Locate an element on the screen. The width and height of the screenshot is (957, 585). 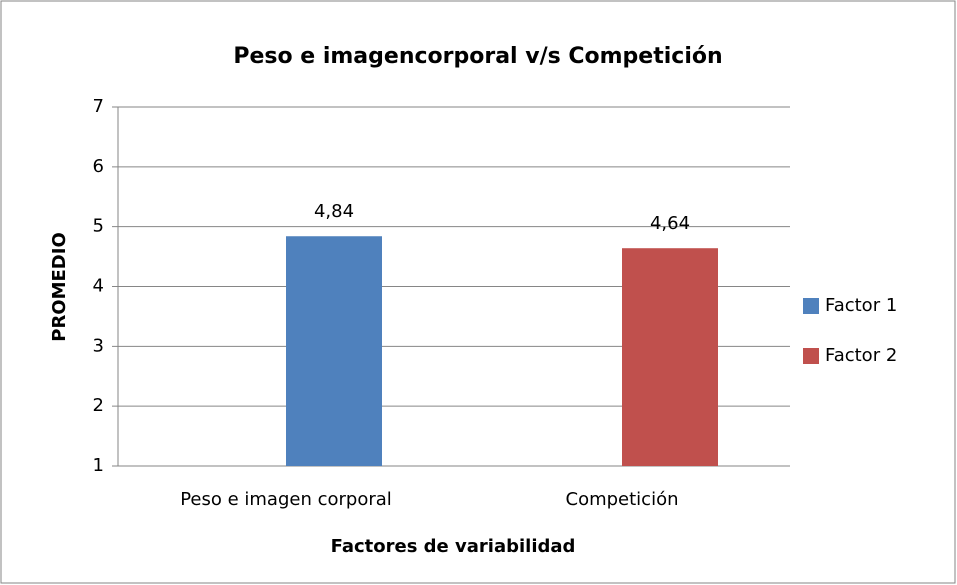
value-label: 4,84 is located at coordinates (334, 211).